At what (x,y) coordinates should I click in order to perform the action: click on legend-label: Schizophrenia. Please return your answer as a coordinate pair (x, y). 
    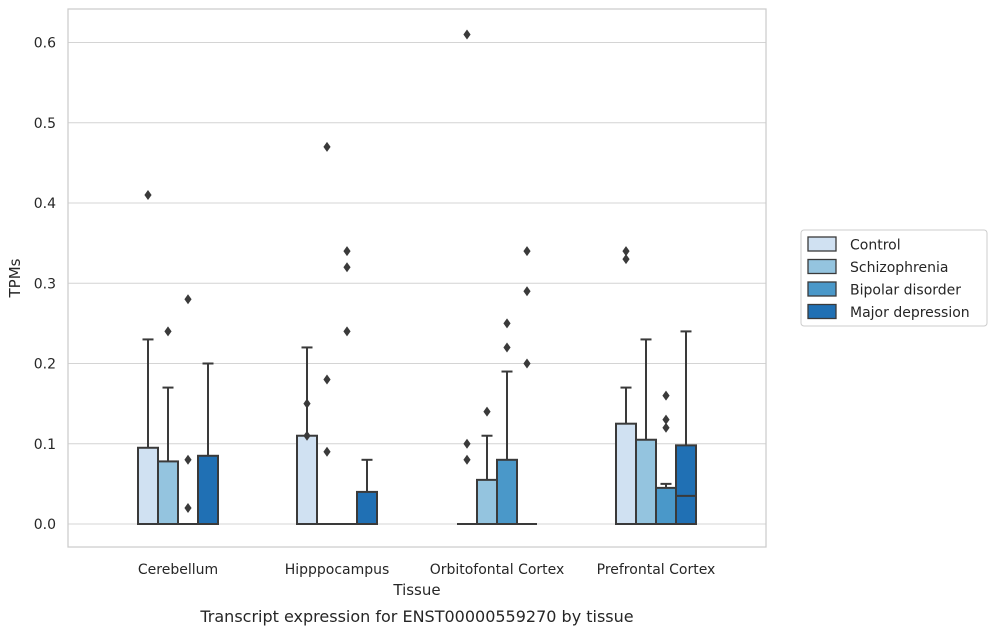
    Looking at the image, I should click on (899, 268).